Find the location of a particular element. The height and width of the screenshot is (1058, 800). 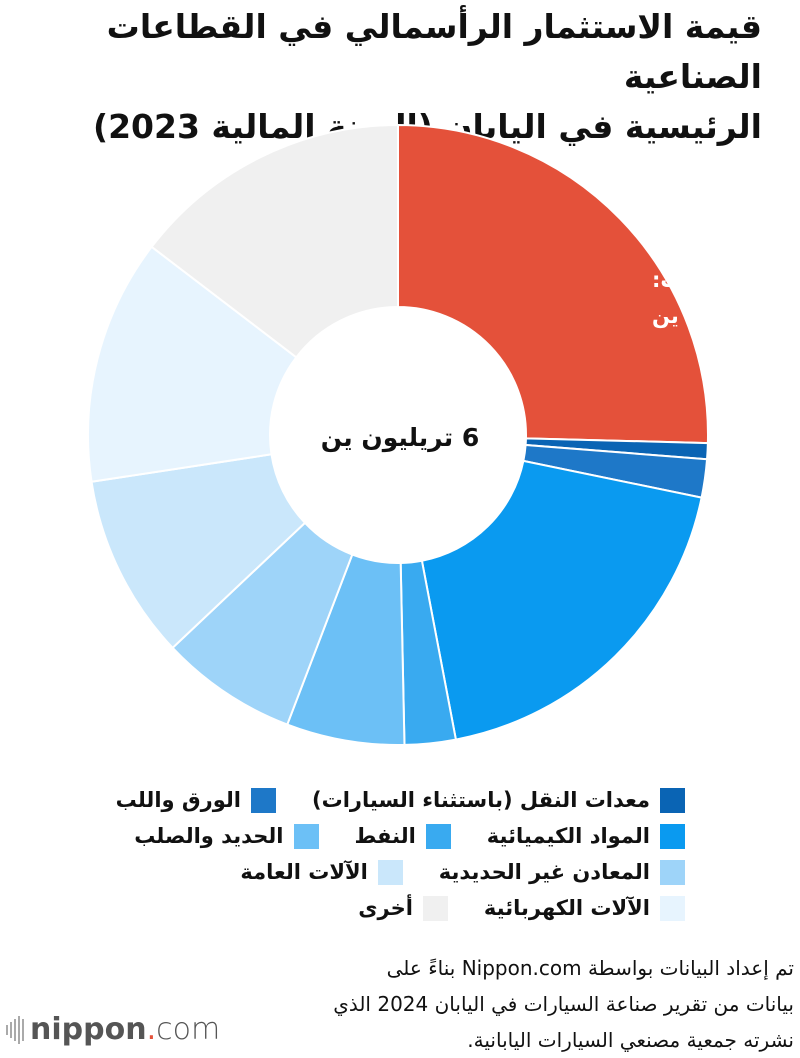

legend-item: الآلات العامة is located at coordinates (321, 872).